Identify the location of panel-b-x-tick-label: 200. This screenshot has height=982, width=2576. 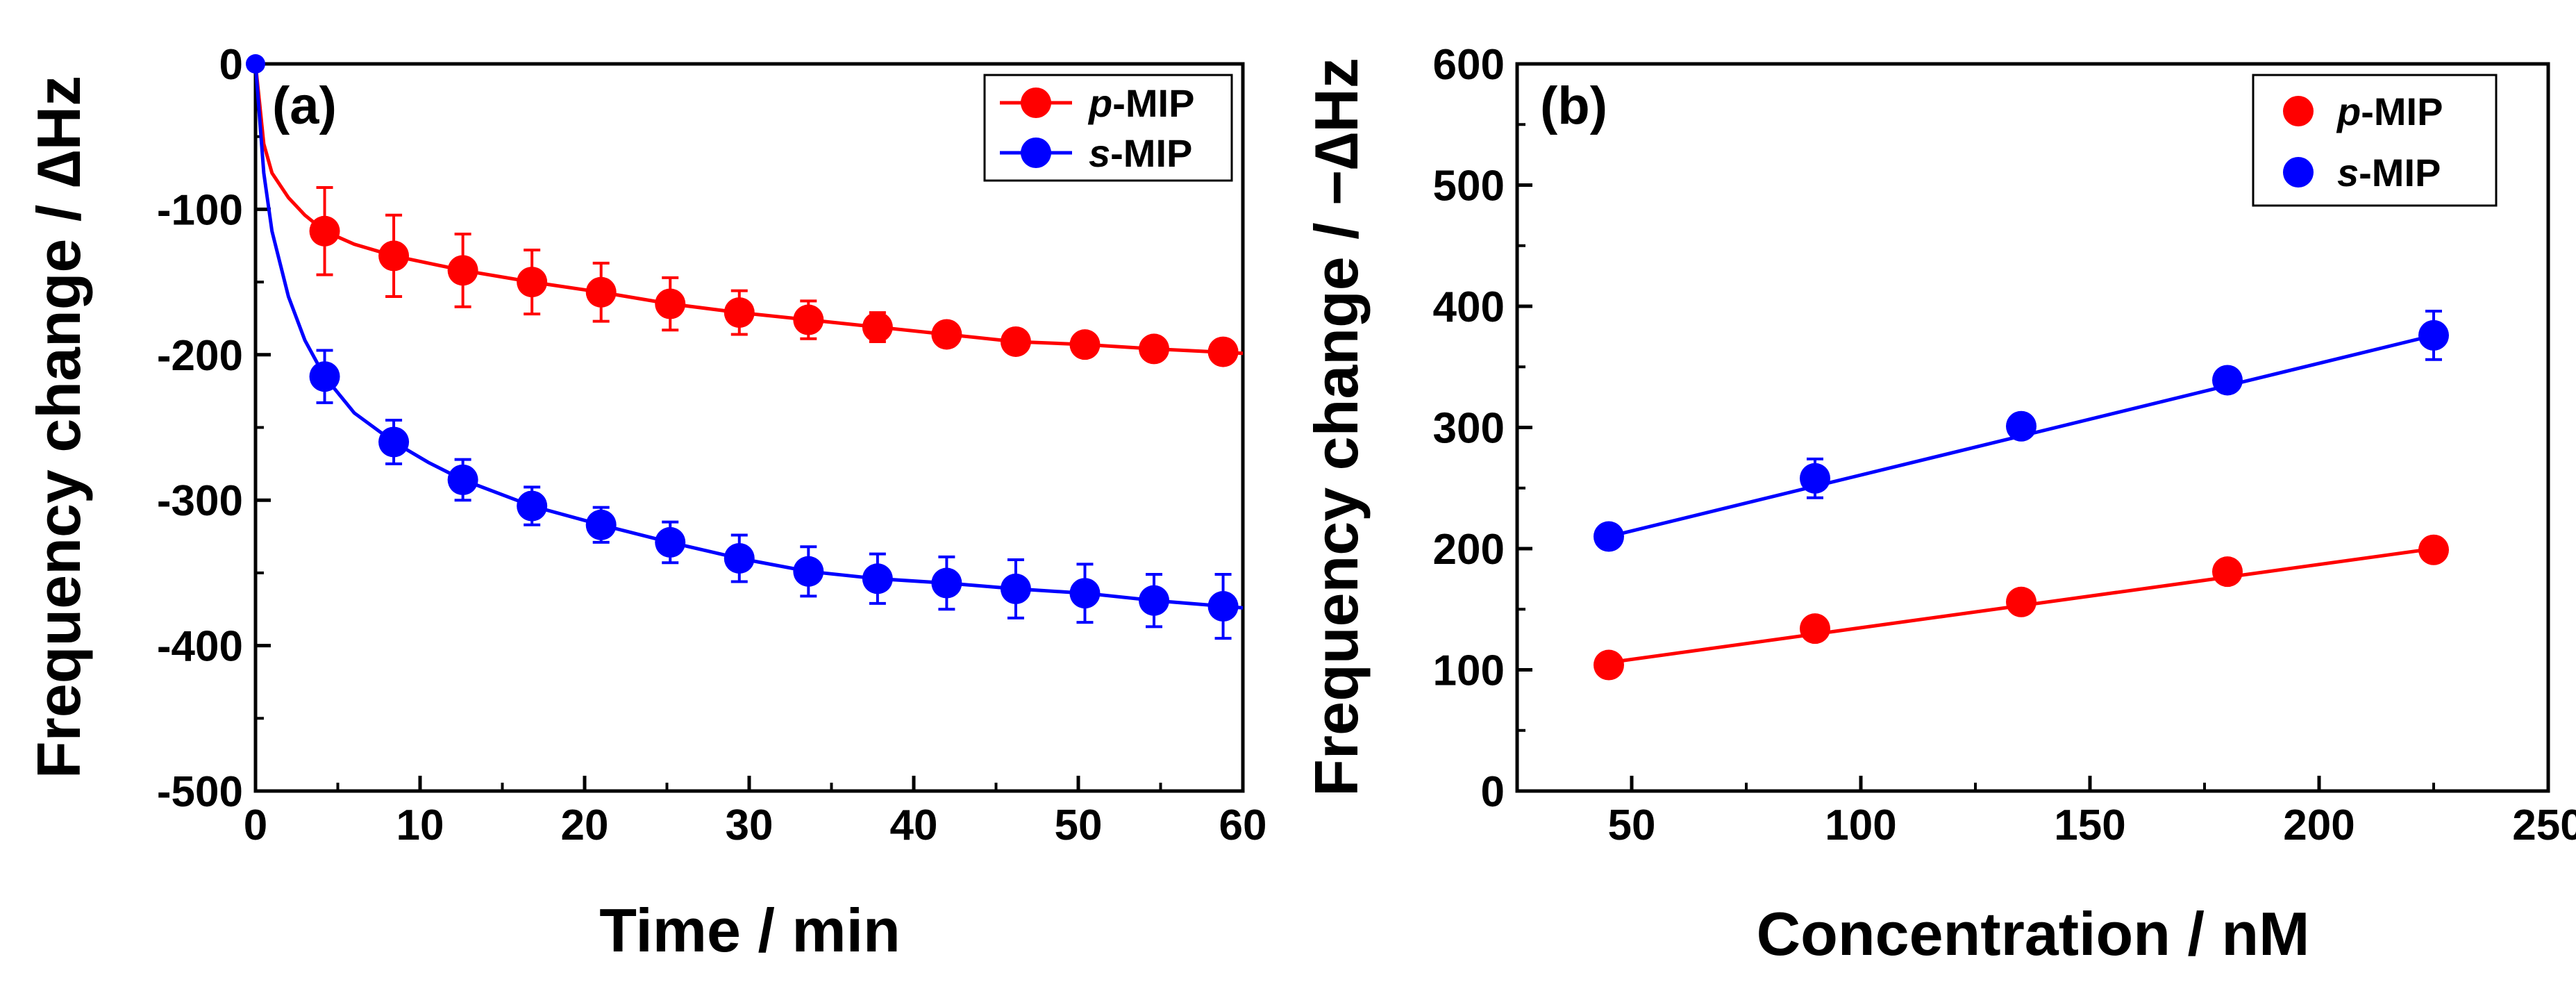
(2319, 825).